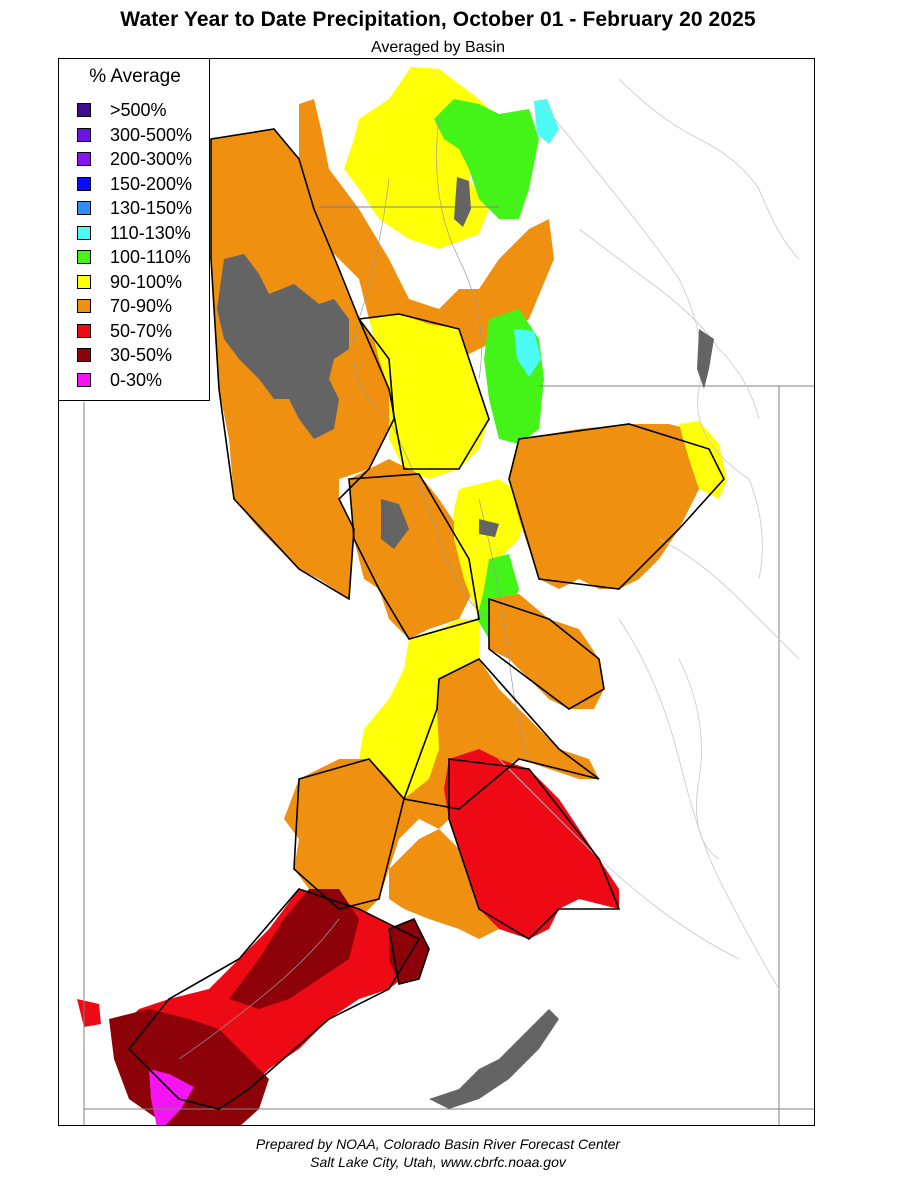 The width and height of the screenshot is (900, 1200). What do you see at coordinates (462, 202) in the screenshot?
I see `bear-lake` at bounding box center [462, 202].